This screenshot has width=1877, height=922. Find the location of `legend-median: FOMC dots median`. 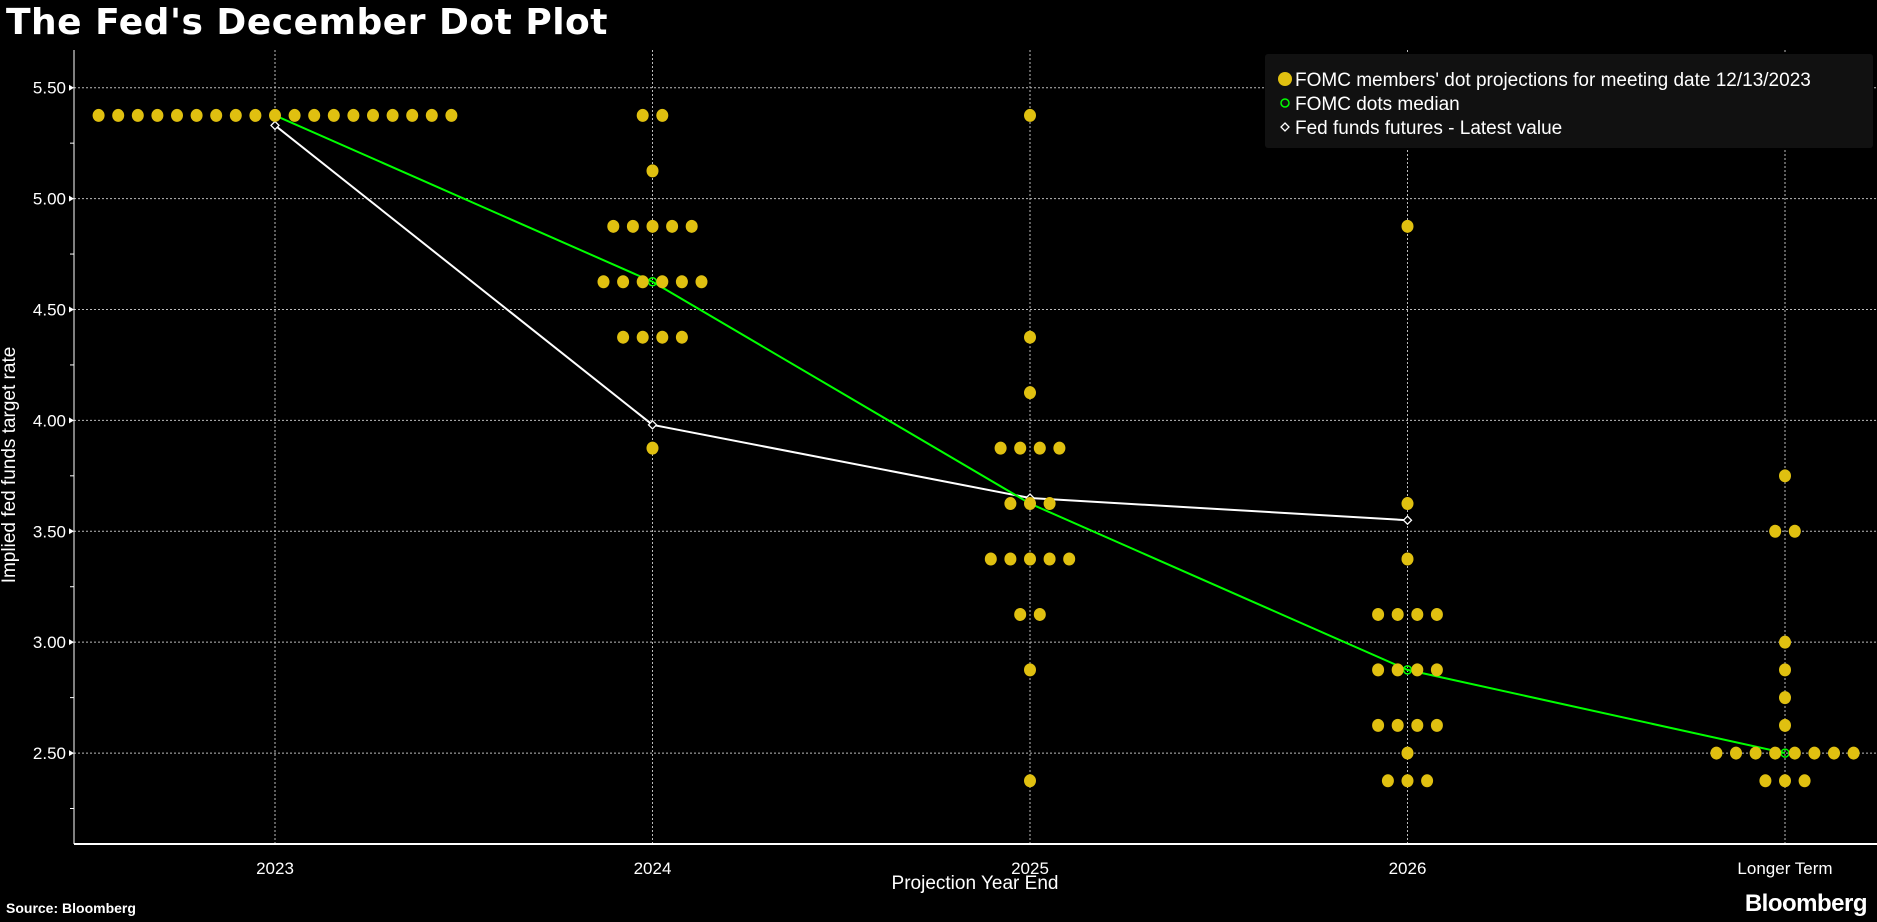

legend-median: FOMC dots median is located at coordinates (1377, 104).